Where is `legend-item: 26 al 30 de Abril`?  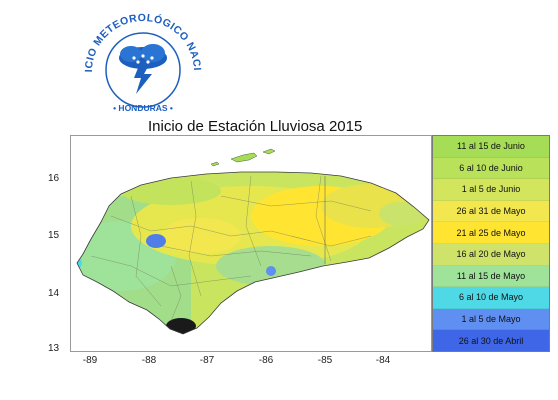 legend-item: 26 al 30 de Abril is located at coordinates (491, 340).